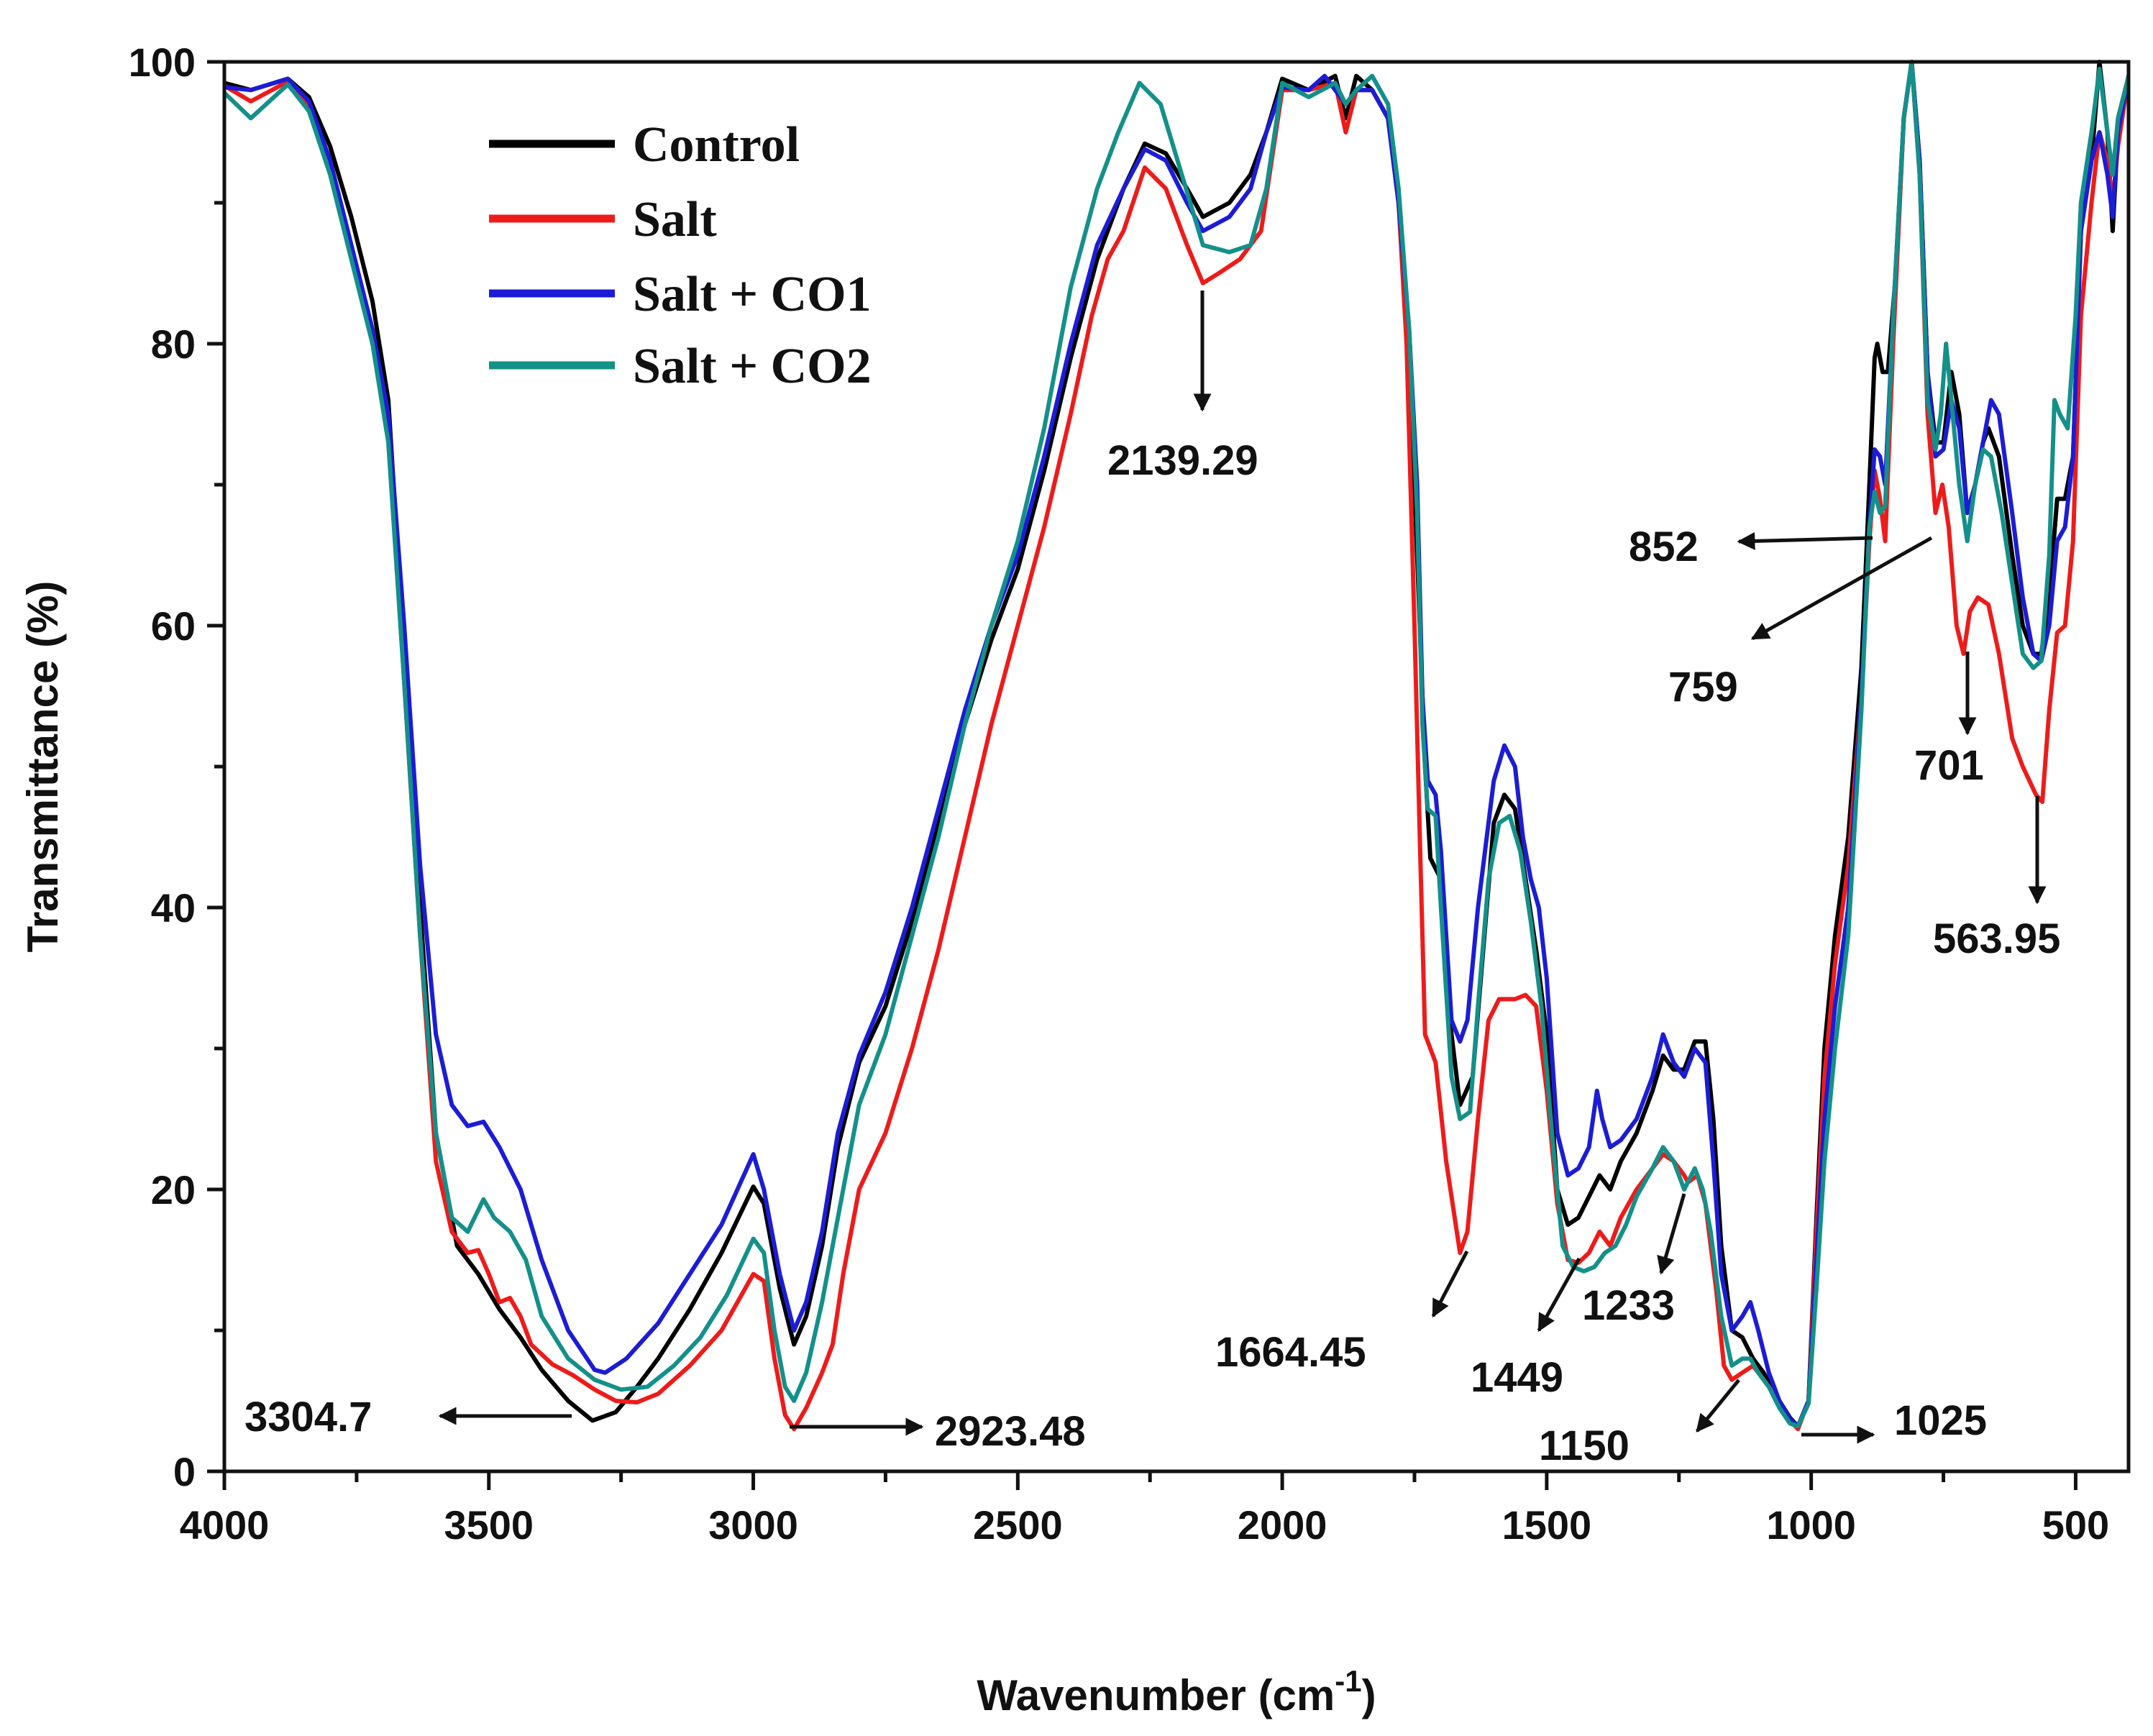  I want to click on y-tick-label: 40, so click(173, 908).